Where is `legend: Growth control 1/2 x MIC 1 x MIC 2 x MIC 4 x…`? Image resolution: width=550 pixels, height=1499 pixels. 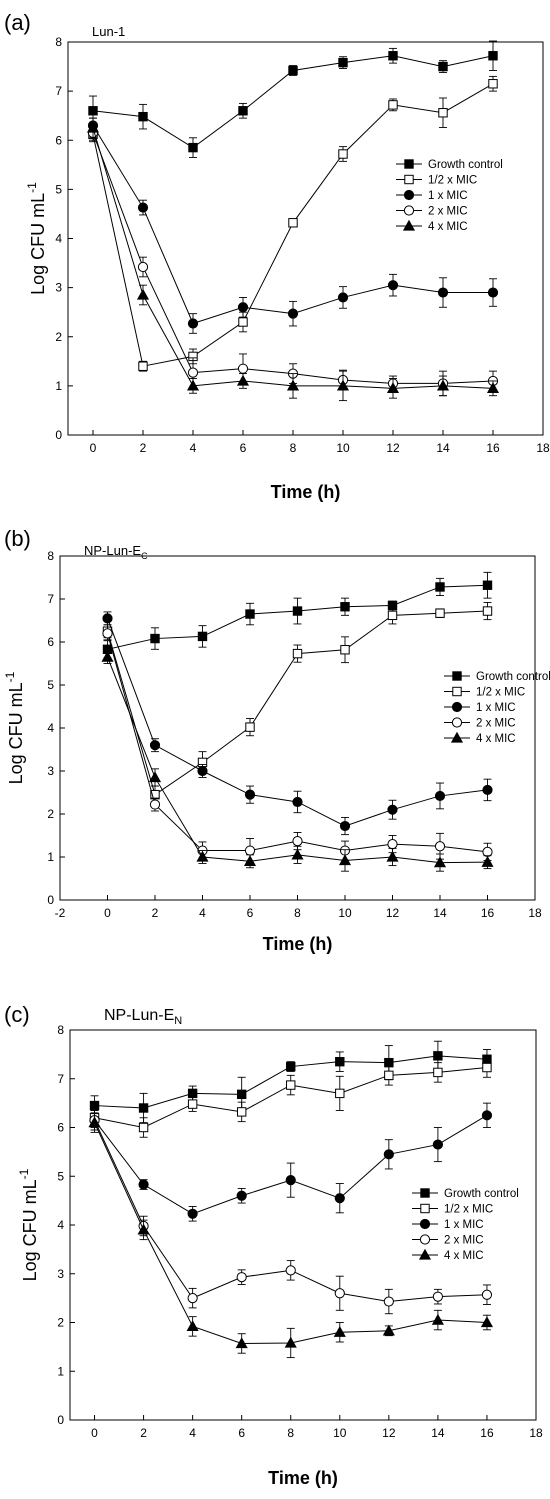 legend: Growth control 1/2 x MIC 1 x MIC 2 x MIC 4 x… is located at coordinates (465, 1225).